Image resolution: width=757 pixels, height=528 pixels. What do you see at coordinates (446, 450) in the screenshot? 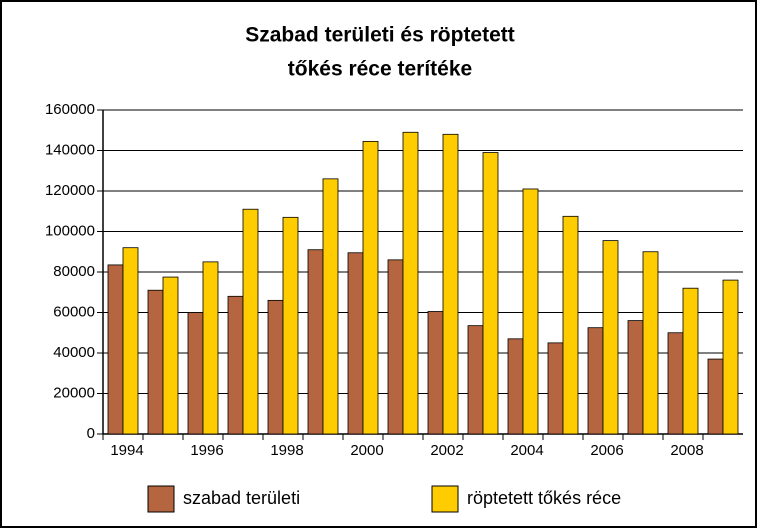
I see `x-tick-label: 2002` at bounding box center [446, 450].